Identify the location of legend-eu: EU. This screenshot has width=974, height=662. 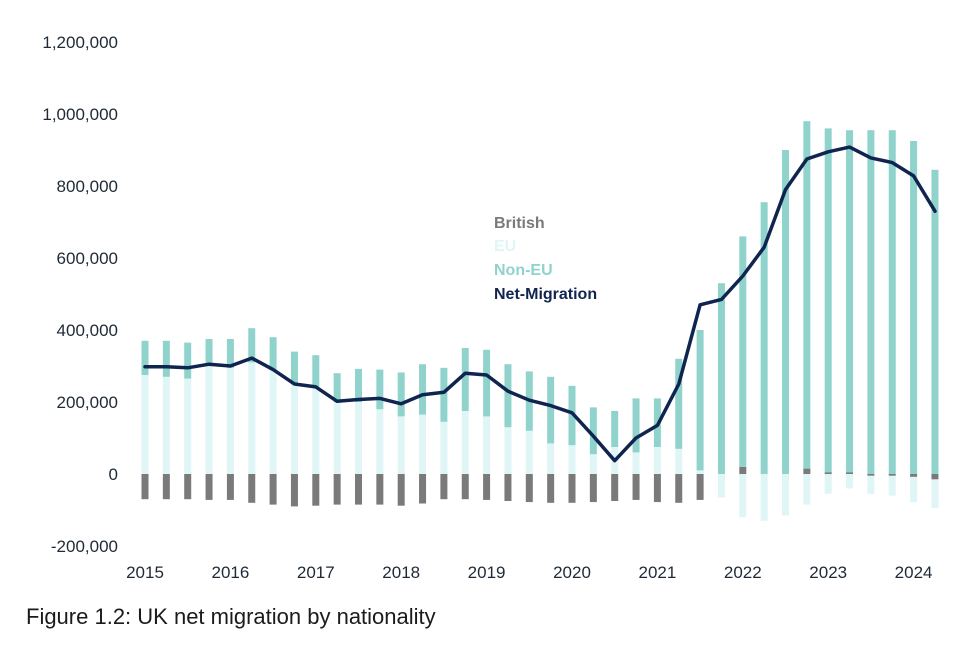
(505, 246).